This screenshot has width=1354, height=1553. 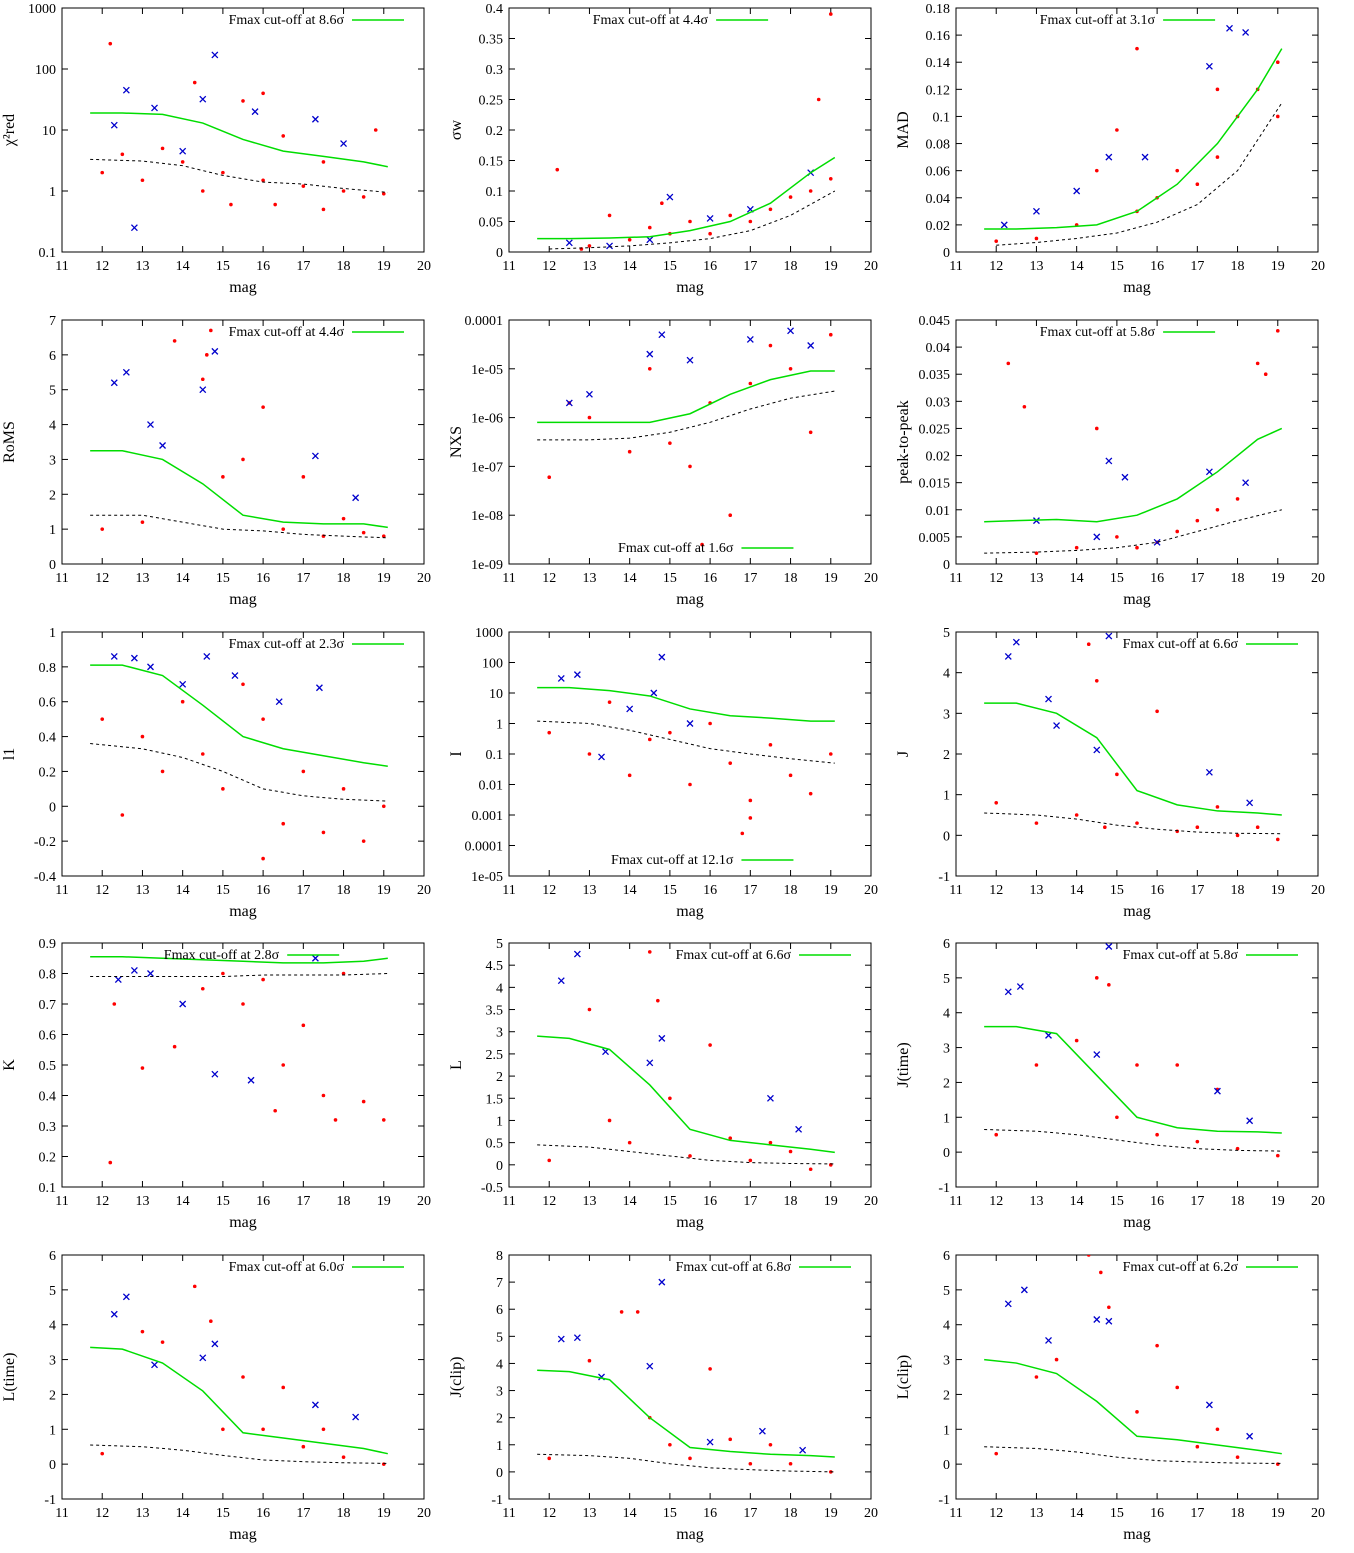 I want to click on y-axis-label: χ²red, so click(x=9, y=130).